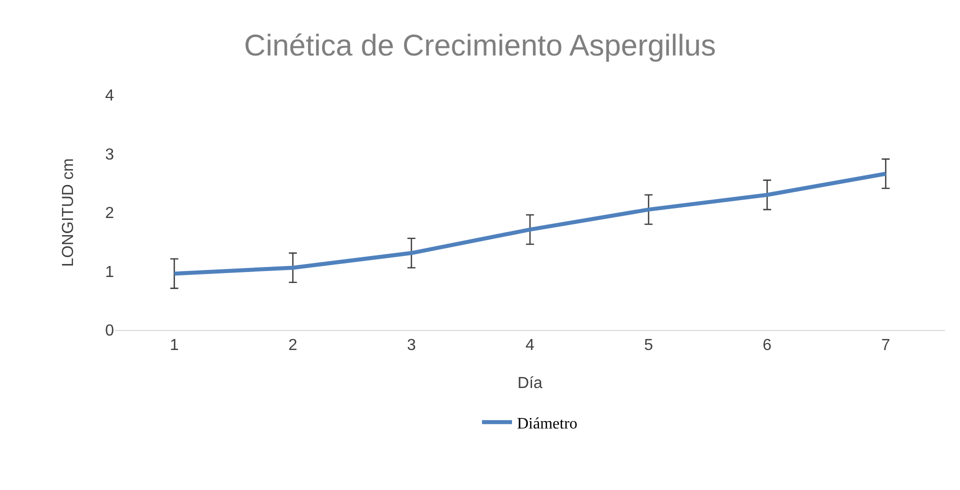  What do you see at coordinates (293, 345) in the screenshot?
I see `x-tick-label: 2` at bounding box center [293, 345].